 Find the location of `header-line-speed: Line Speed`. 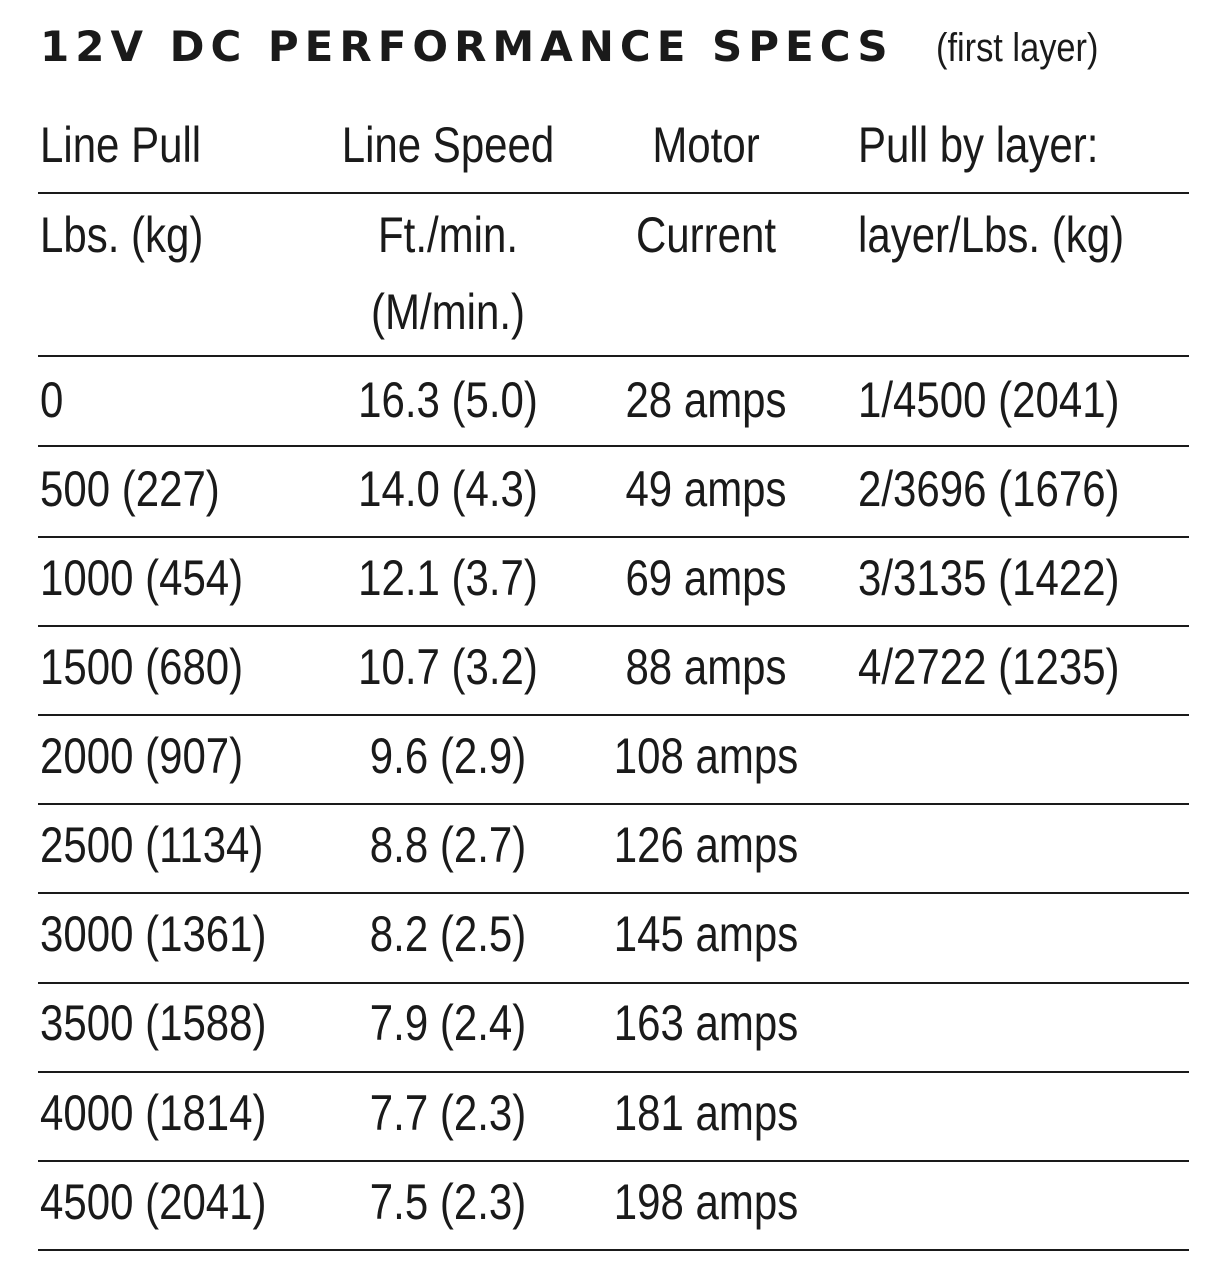

header-line-speed: Line Speed is located at coordinates (448, 145).